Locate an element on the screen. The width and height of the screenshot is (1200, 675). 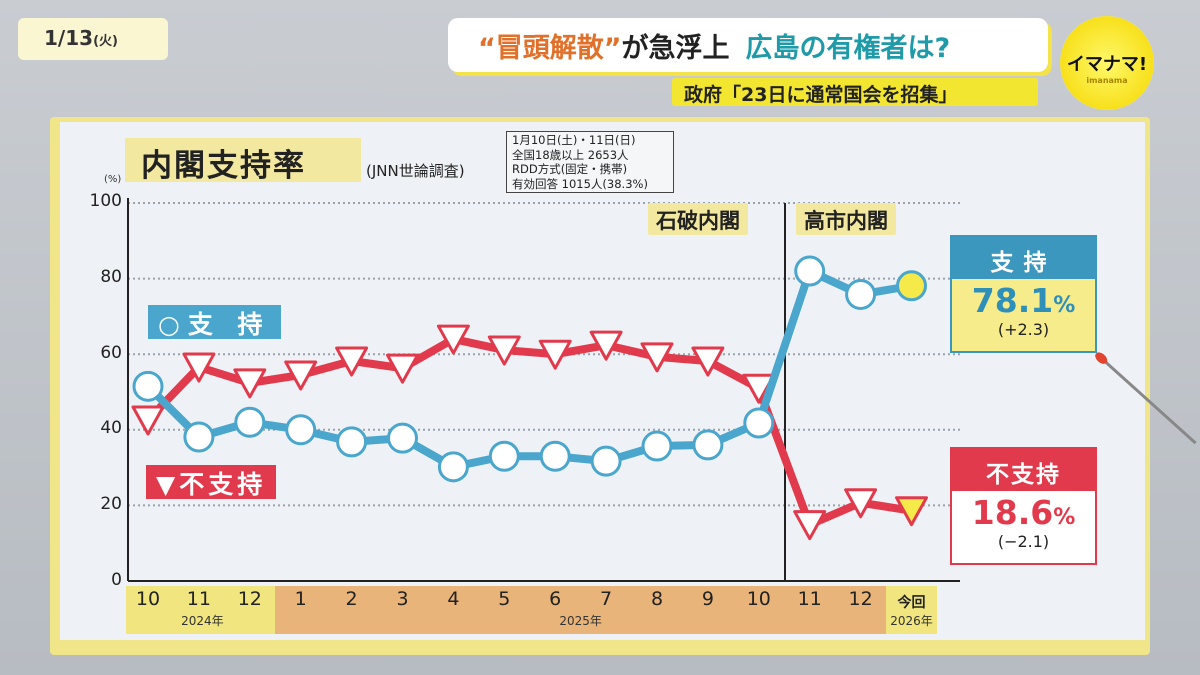
support-callout-value: 78.1% is located at coordinates (1023, 300).